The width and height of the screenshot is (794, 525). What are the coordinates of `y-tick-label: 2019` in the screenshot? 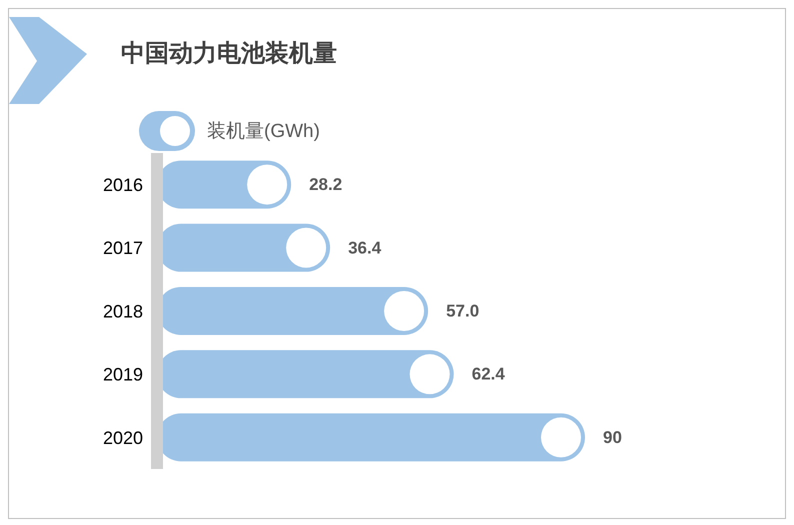 It's located at (122, 374).